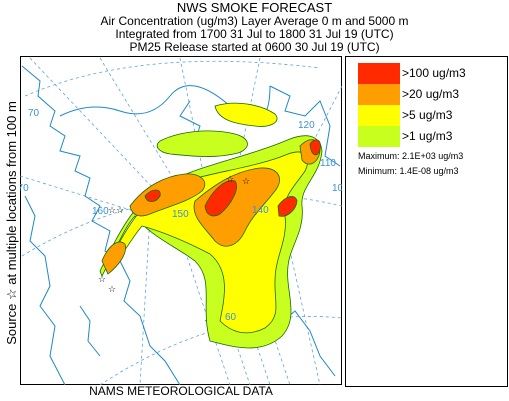 Image resolution: width=509 pixels, height=401 pixels. I want to click on smoke-concentration-gt100, so click(232, 178).